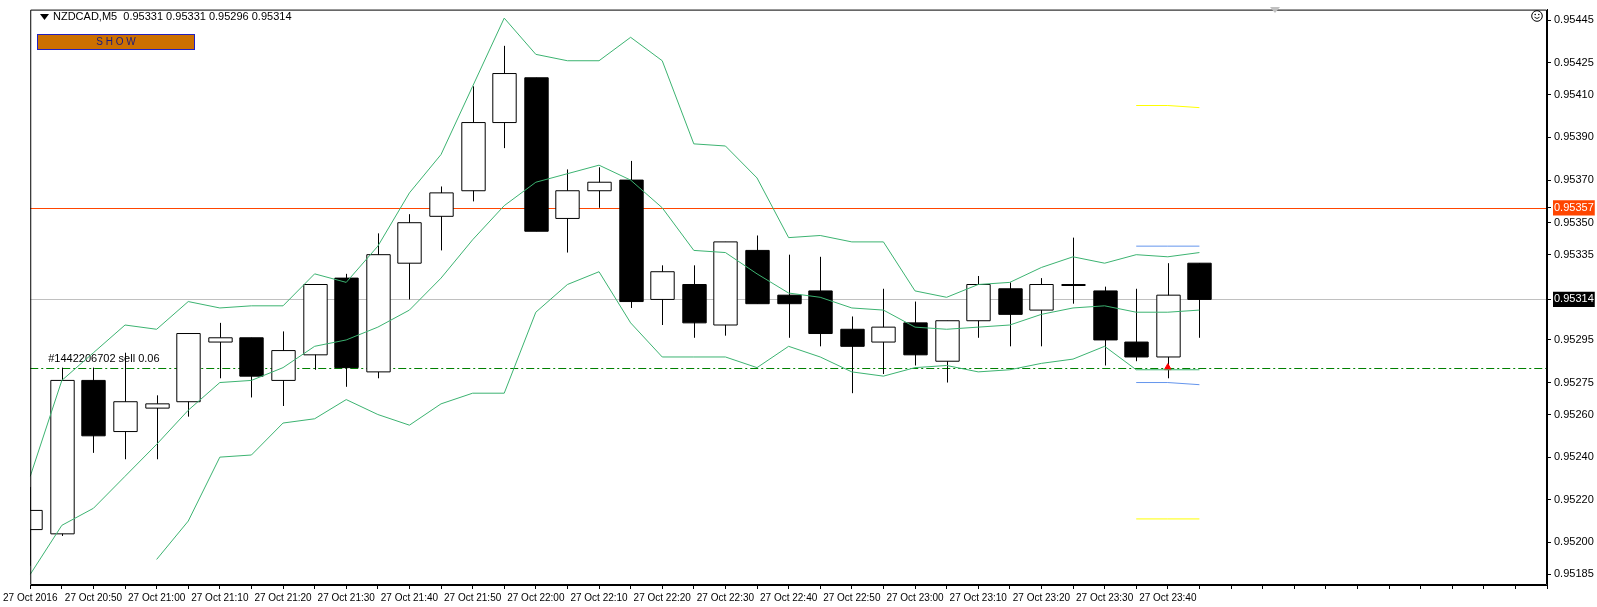 This screenshot has width=1597, height=607. What do you see at coordinates (1574, 93) in the screenshot?
I see `y-tick-label: 0.95410` at bounding box center [1574, 93].